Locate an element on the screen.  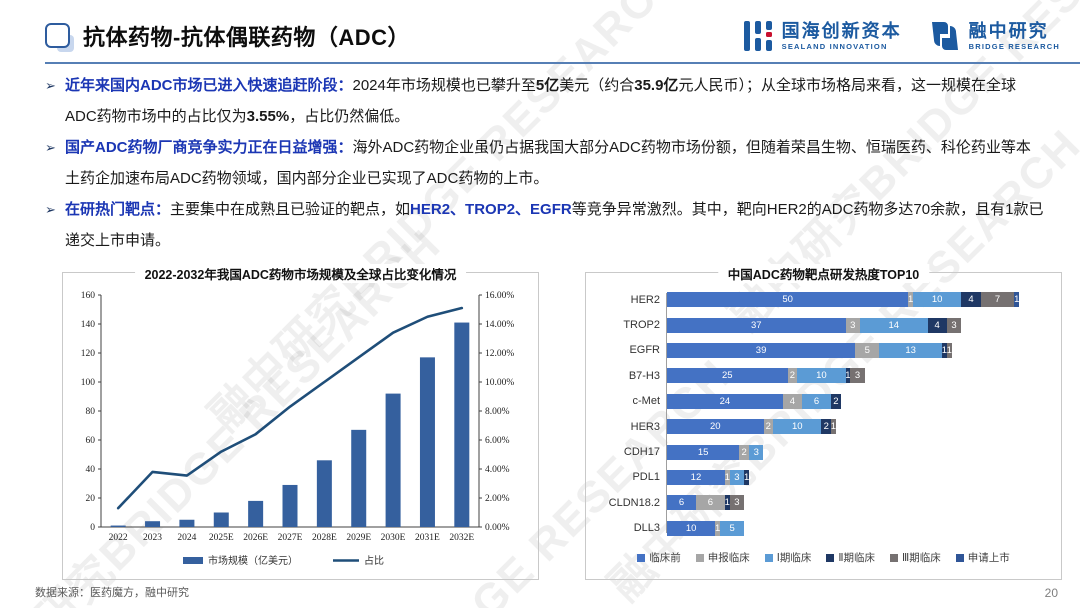
y-right-tick: 6.00% is located at coordinates (497, 441).